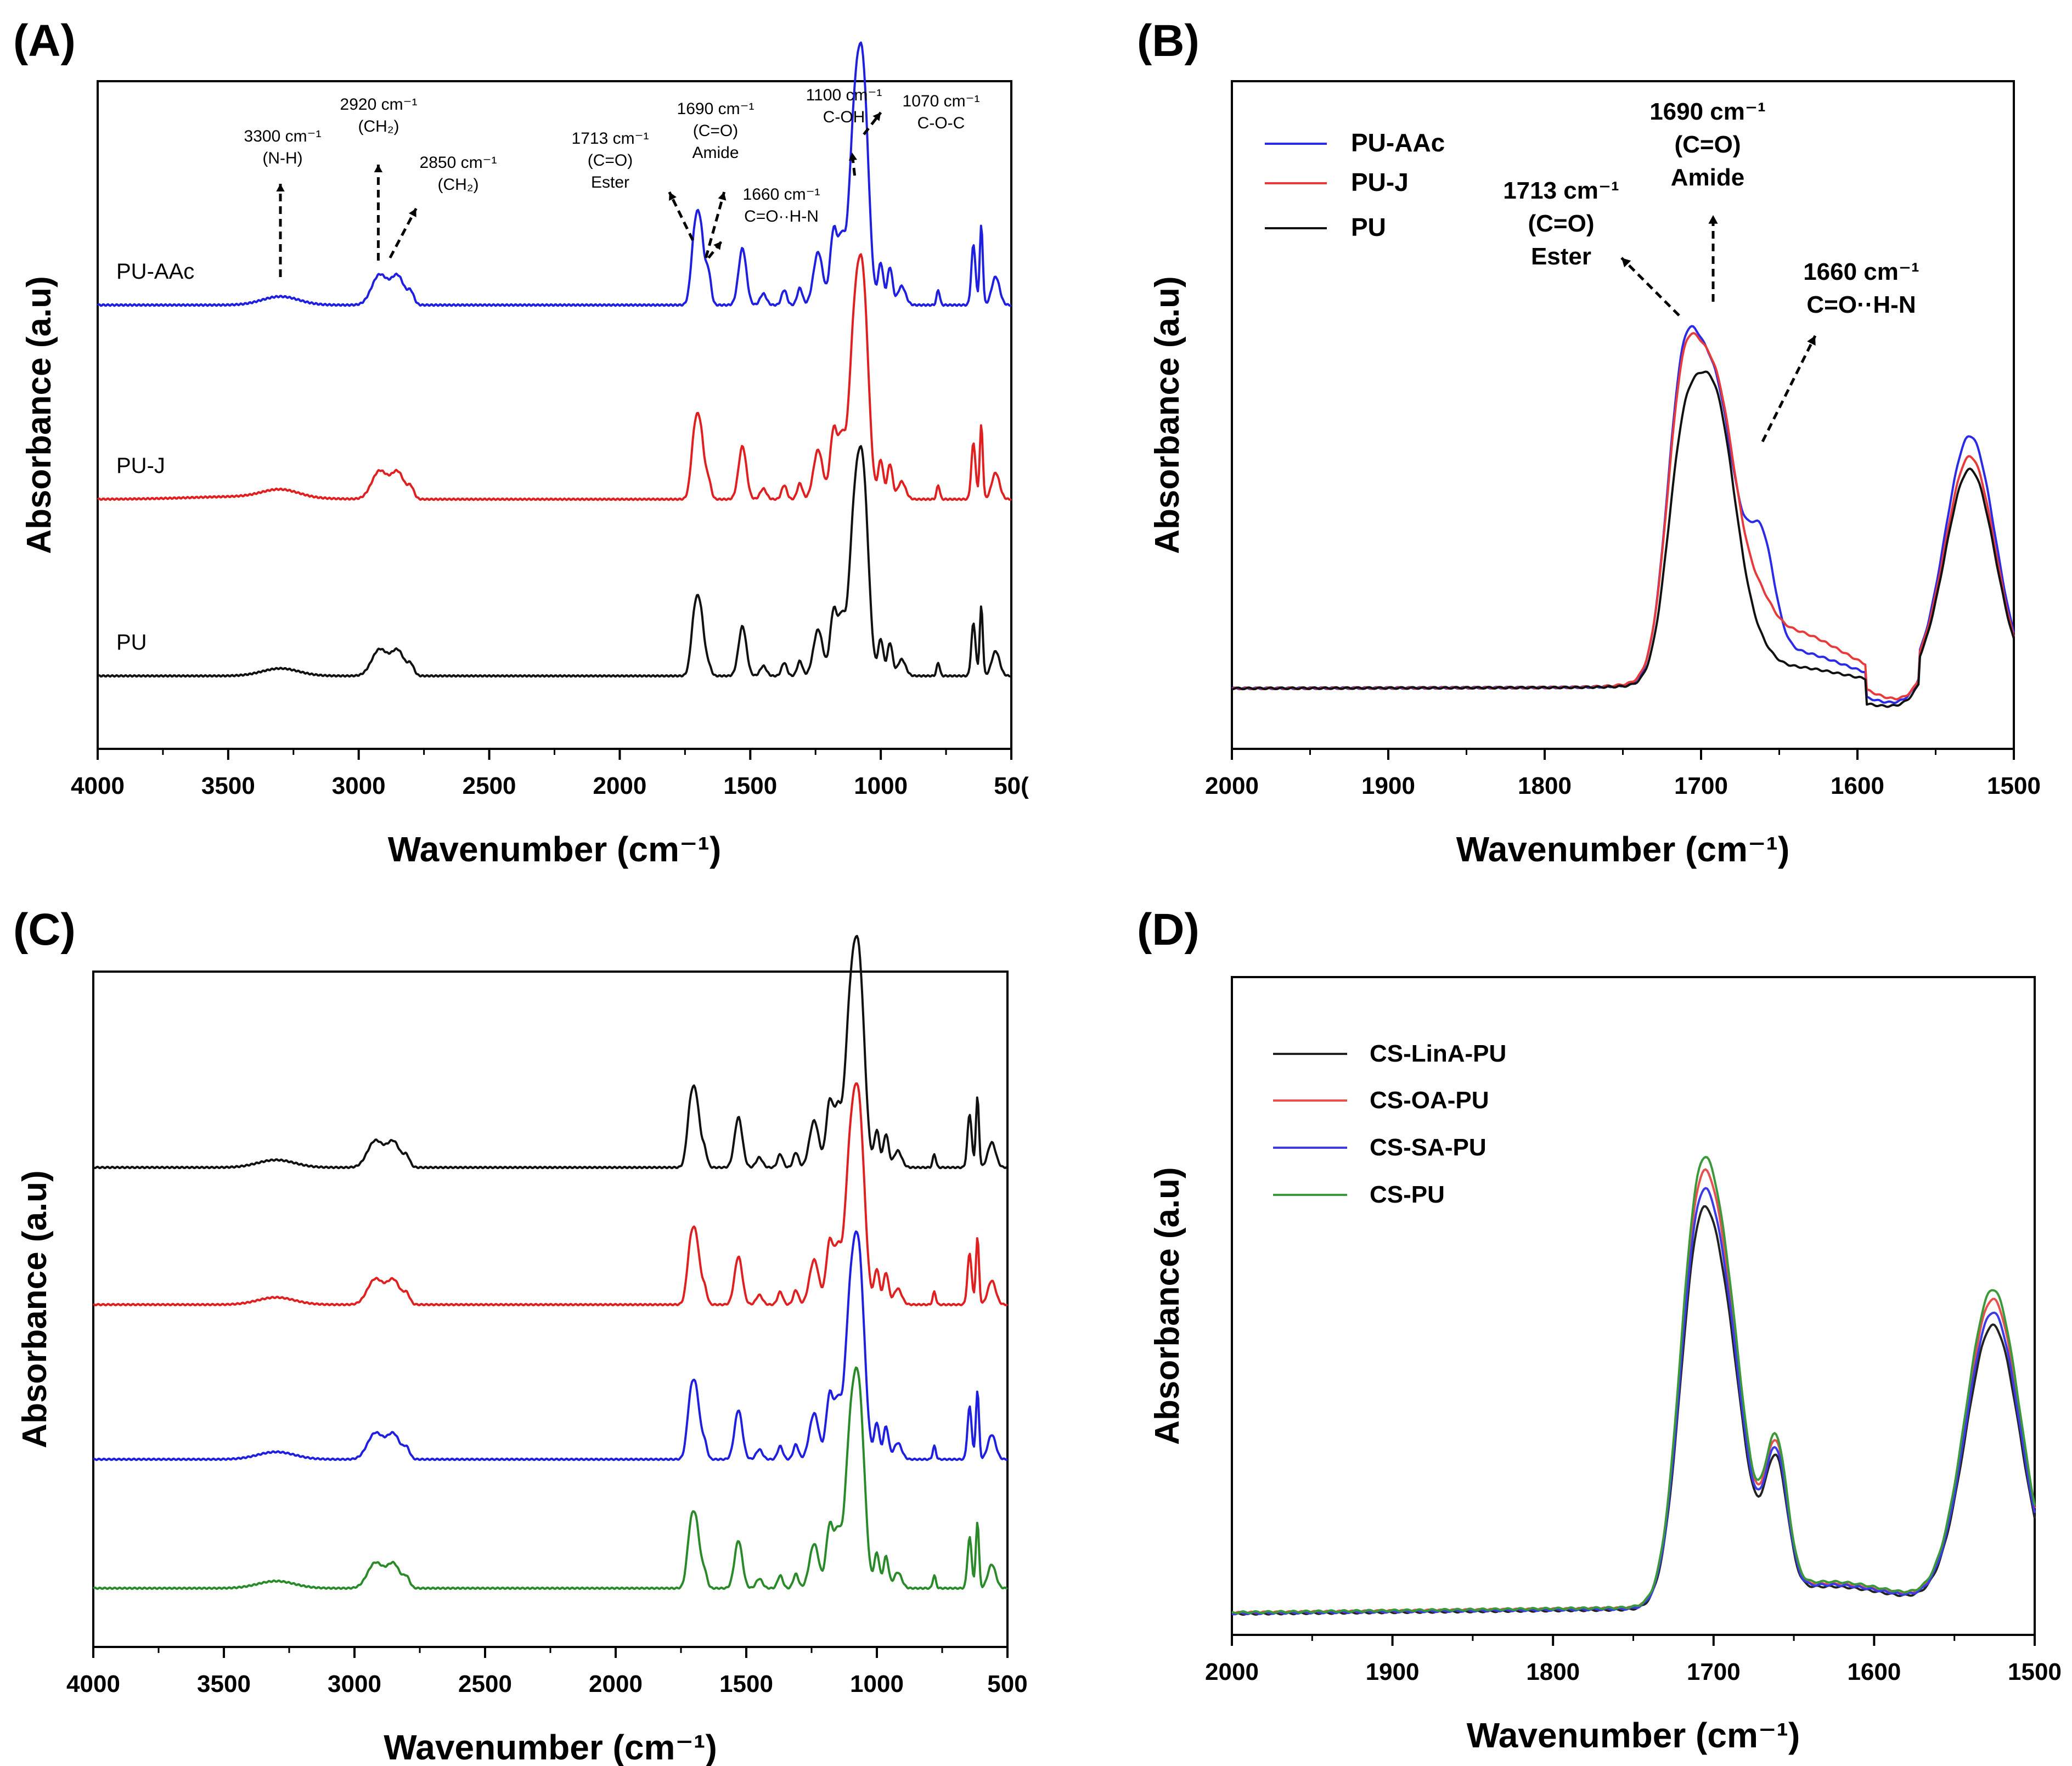 The height and width of the screenshot is (1766, 2072). What do you see at coordinates (282, 158) in the screenshot?
I see `annotation-text: (N-H)` at bounding box center [282, 158].